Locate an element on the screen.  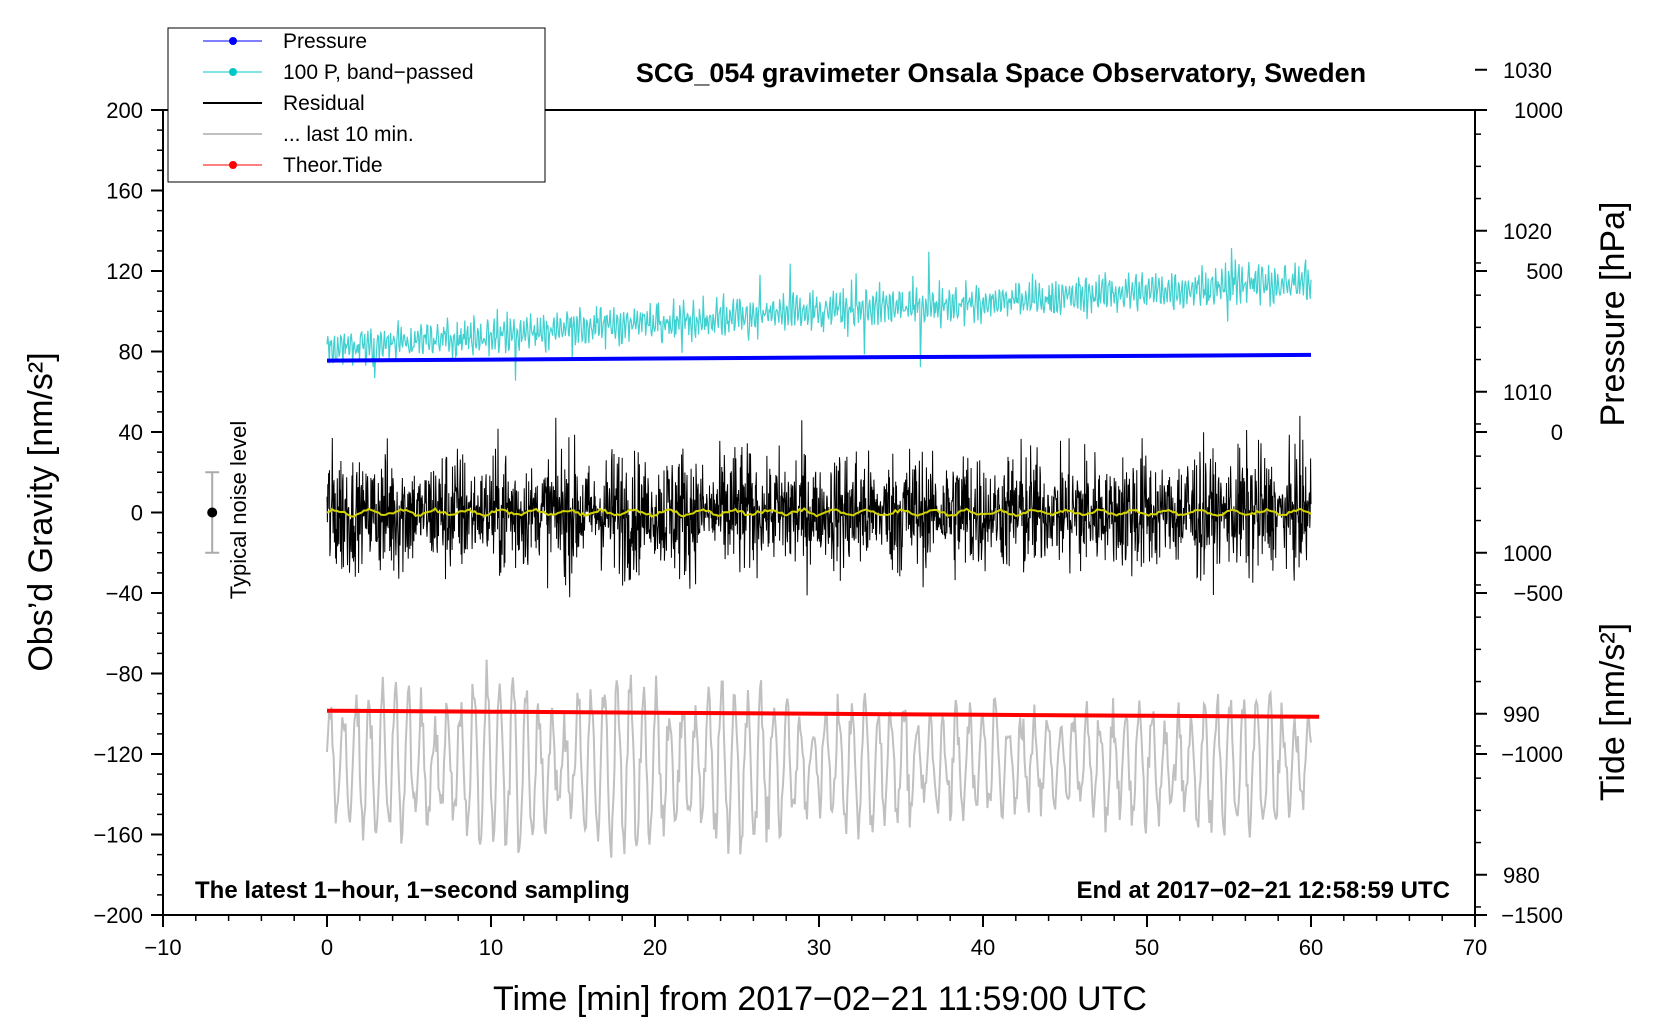
y-tick-label: −160 is located at coordinates (118, 835).